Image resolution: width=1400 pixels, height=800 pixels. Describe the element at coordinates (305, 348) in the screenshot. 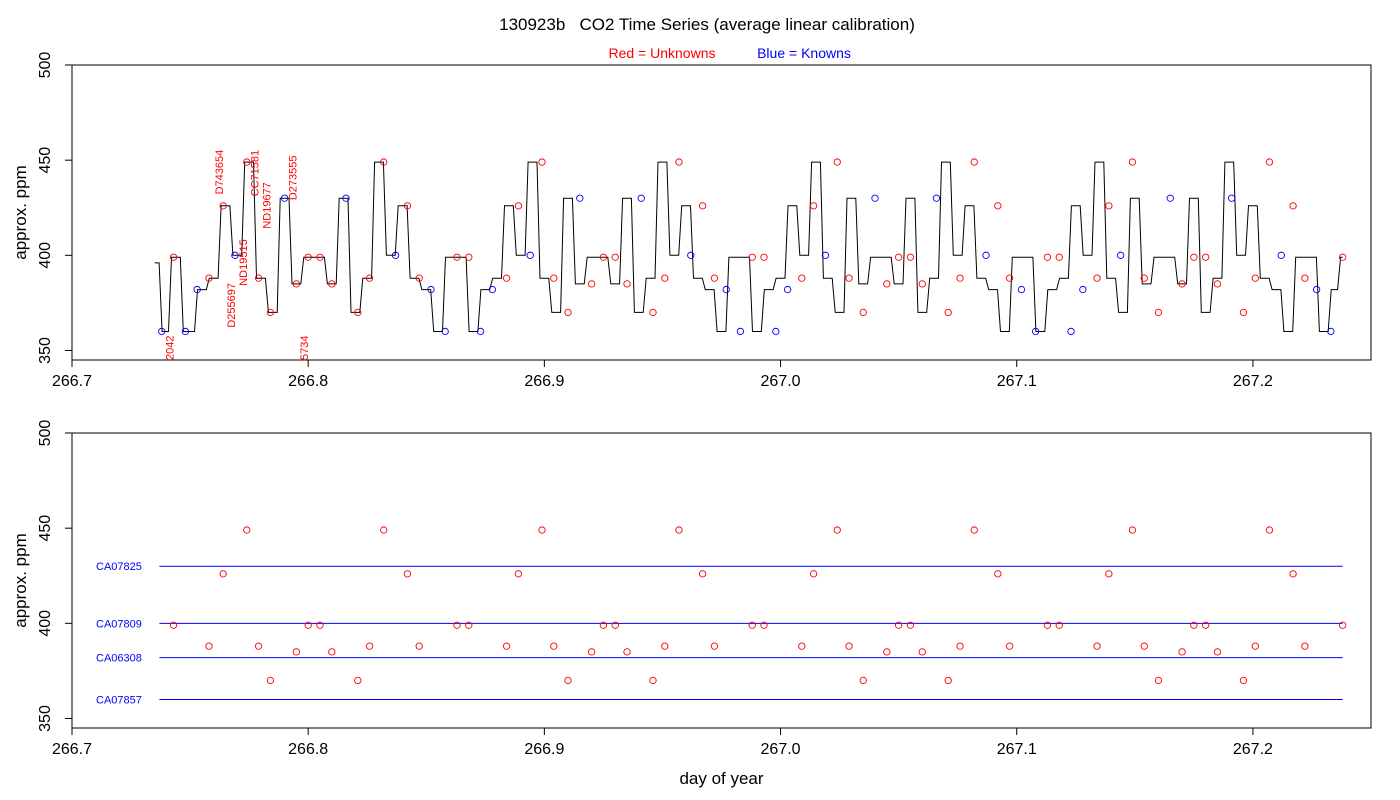

I see `sample-id-annotation: 5734` at that location.